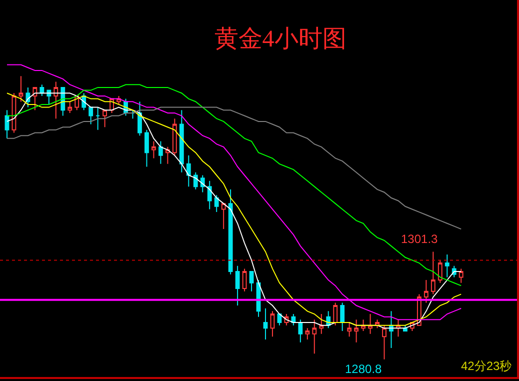 Image resolution: width=519 pixels, height=381 pixels. What do you see at coordinates (280, 39) in the screenshot?
I see `chart-title: 黄金4小时图` at bounding box center [280, 39].